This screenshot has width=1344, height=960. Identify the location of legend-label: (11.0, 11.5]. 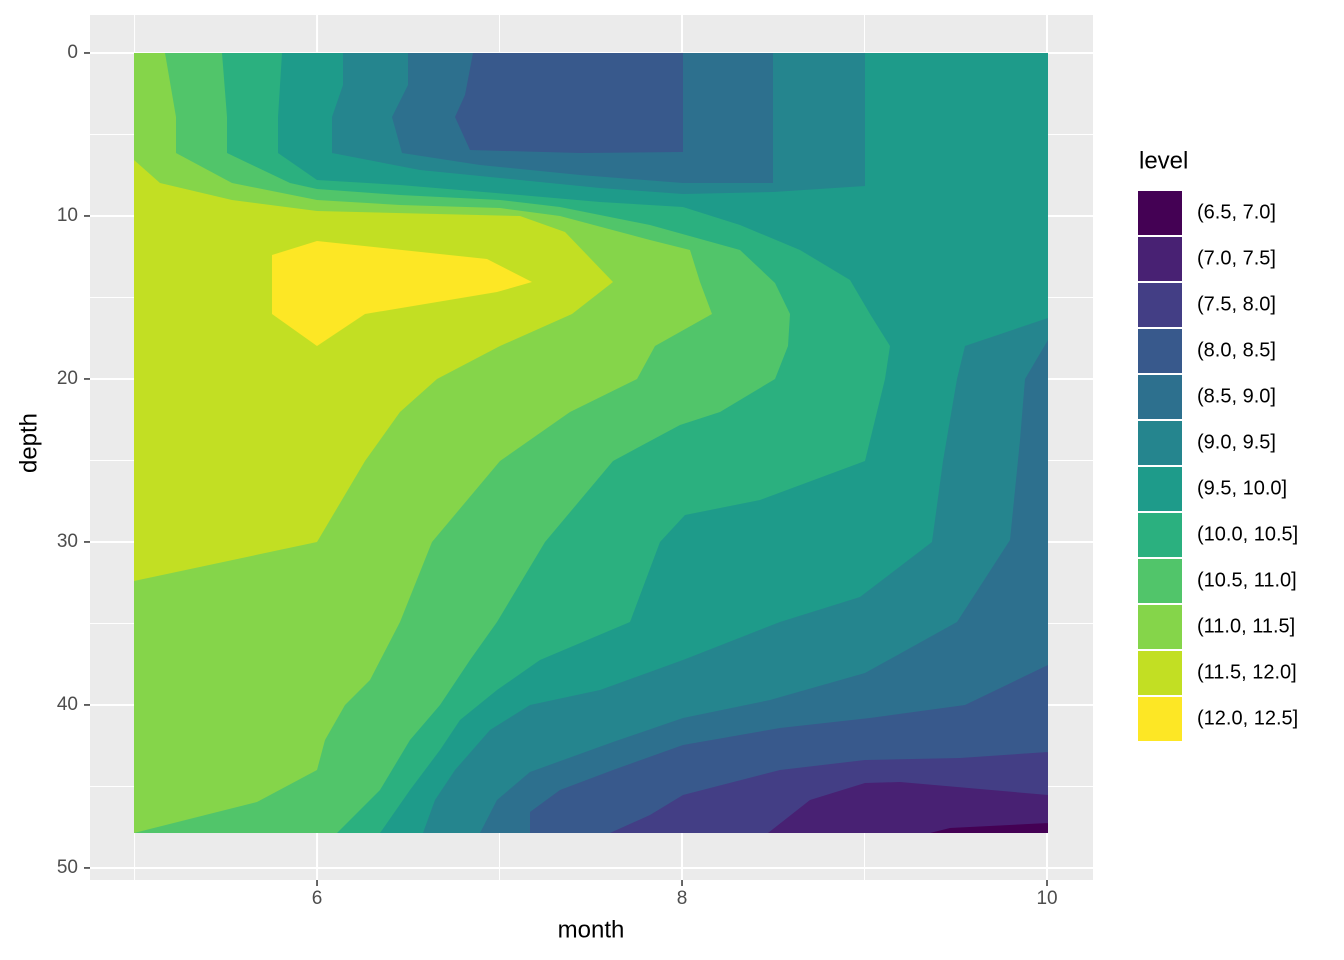
(1246, 626).